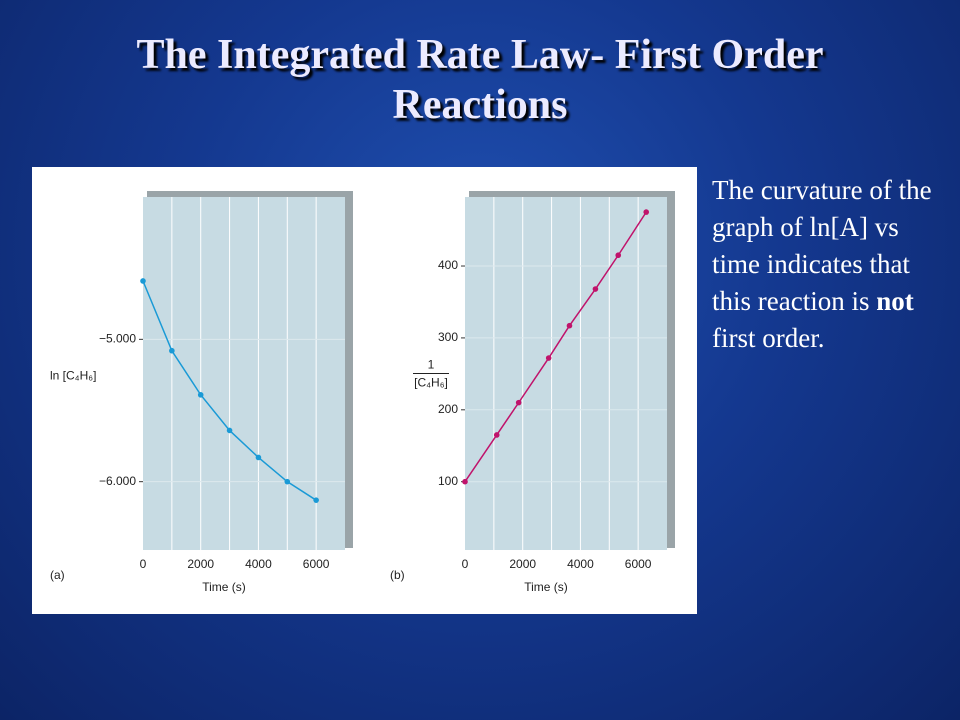 The width and height of the screenshot is (960, 720). I want to click on y-tick-label: 200, so click(448, 409).